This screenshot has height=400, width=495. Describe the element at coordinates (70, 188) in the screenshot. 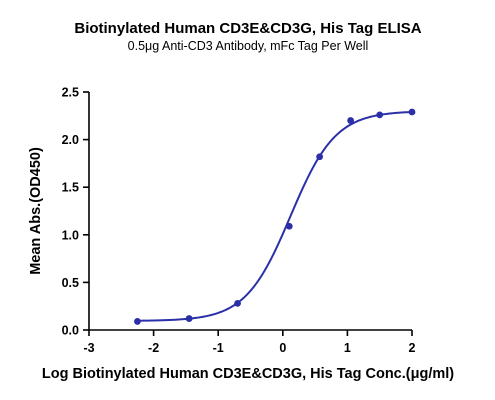

I see `y-tick-label: 1.5` at that location.